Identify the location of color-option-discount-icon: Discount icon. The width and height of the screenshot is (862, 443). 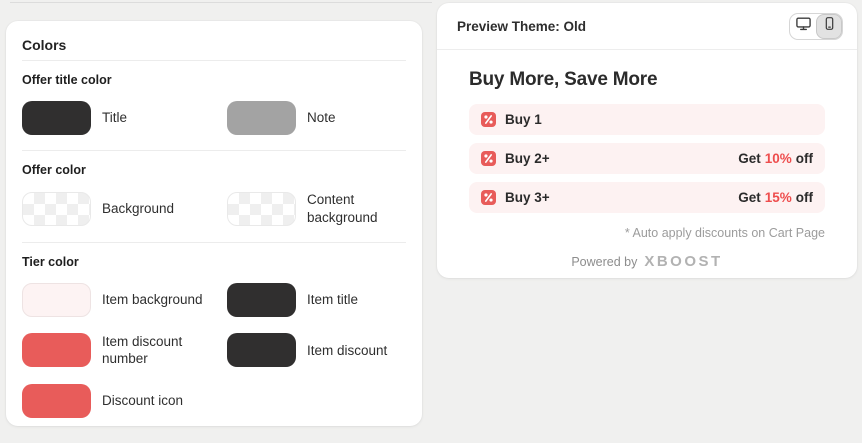
(124, 401).